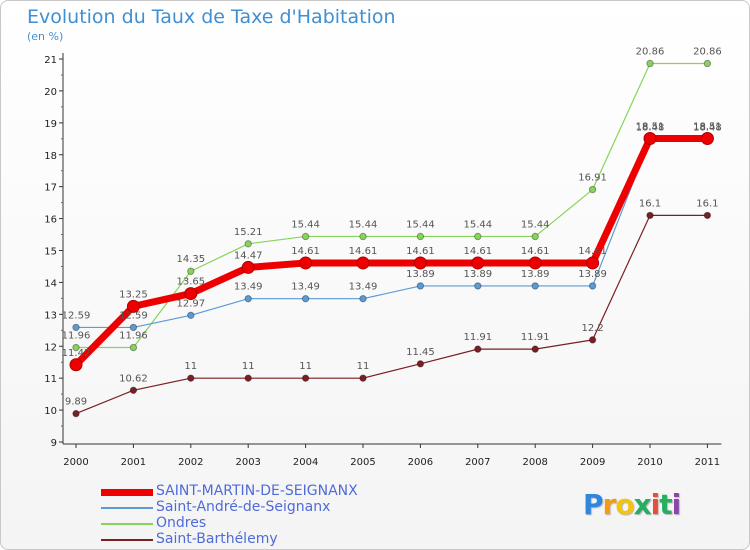 The image size is (750, 550). I want to click on logo-letter: i, so click(655, 504).